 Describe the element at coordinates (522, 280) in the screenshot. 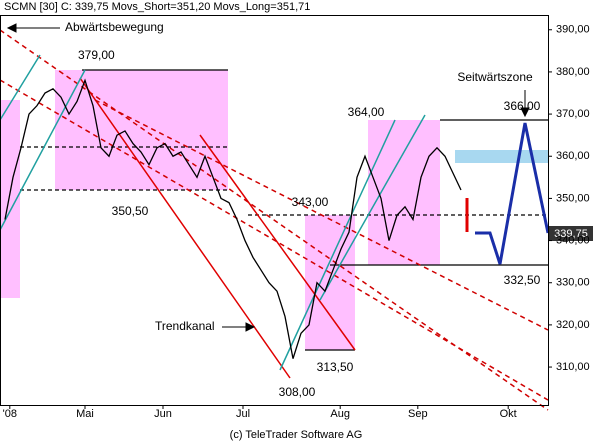

I see `annotation: 332,50` at that location.